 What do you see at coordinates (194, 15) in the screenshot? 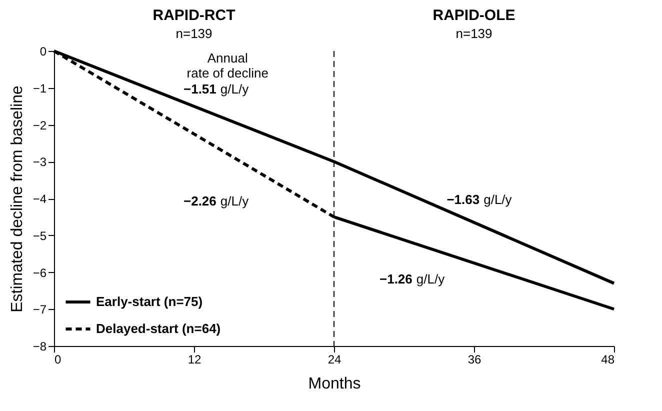
I see `text: RAPID-RCT` at bounding box center [194, 15].